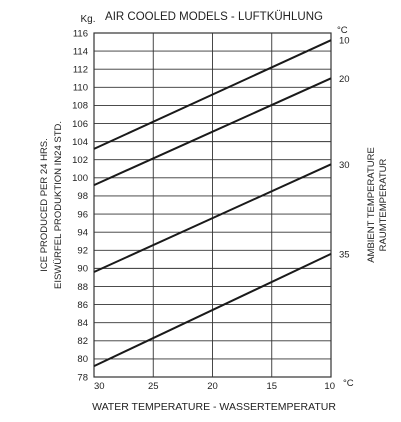 The height and width of the screenshot is (422, 401). I want to click on y-tick-label: 114, so click(80, 51).